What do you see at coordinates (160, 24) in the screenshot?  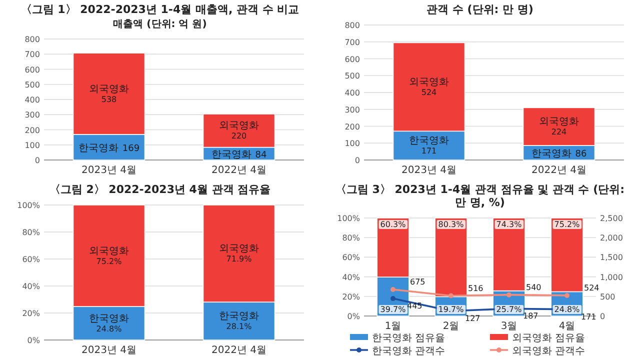 I see `chart-subtitle: 매출액 (단위: 억 원)` at bounding box center [160, 24].